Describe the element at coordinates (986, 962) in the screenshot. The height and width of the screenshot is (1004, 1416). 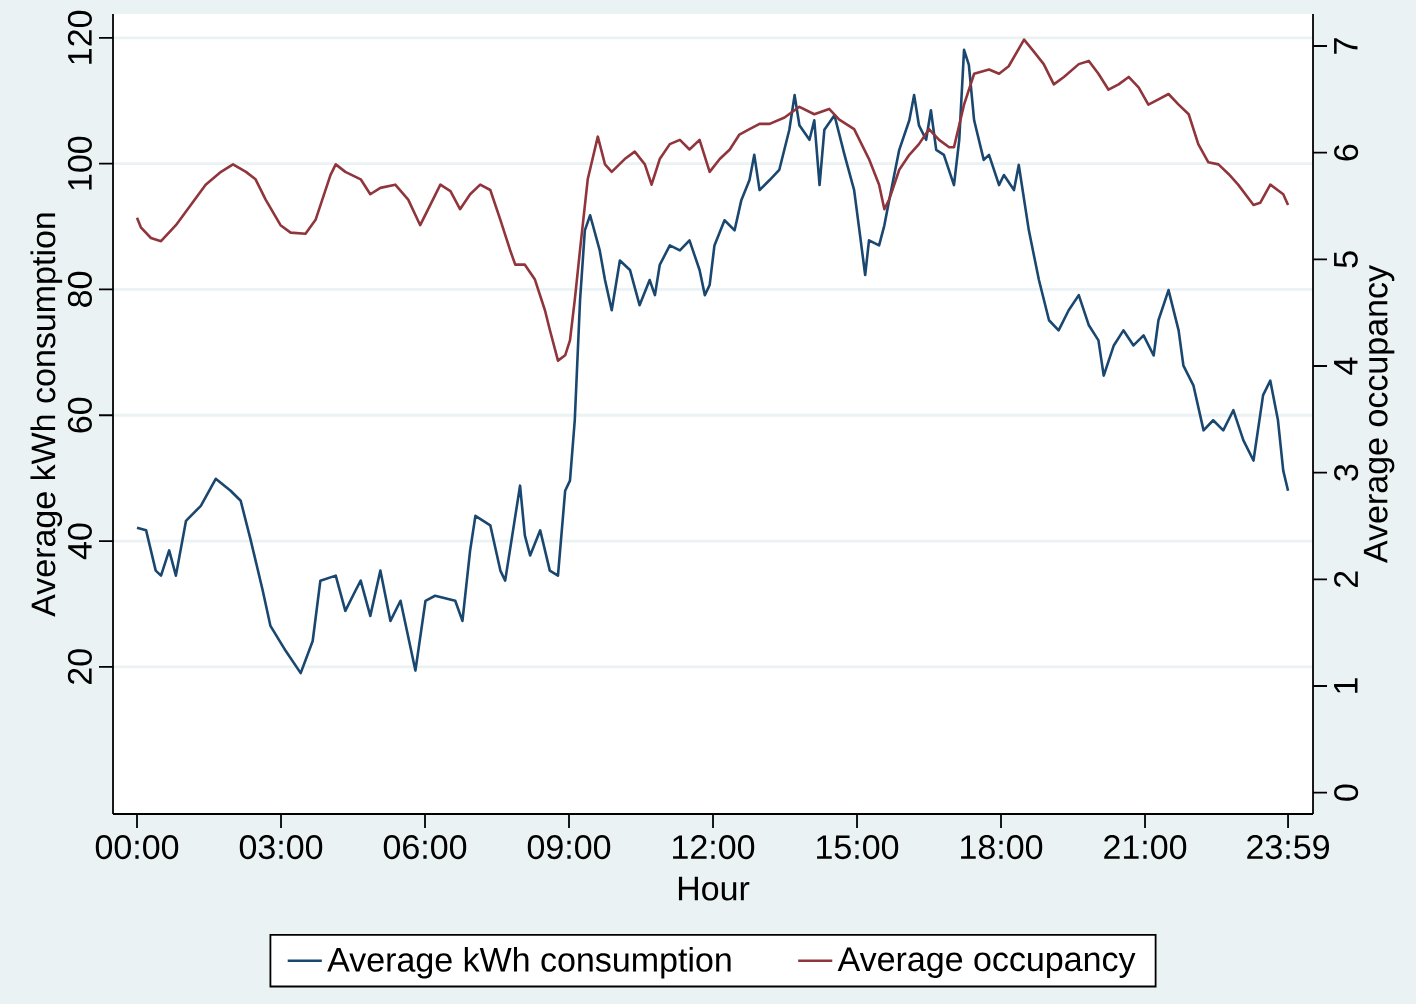
I see `legend-label: Average occupancy` at that location.